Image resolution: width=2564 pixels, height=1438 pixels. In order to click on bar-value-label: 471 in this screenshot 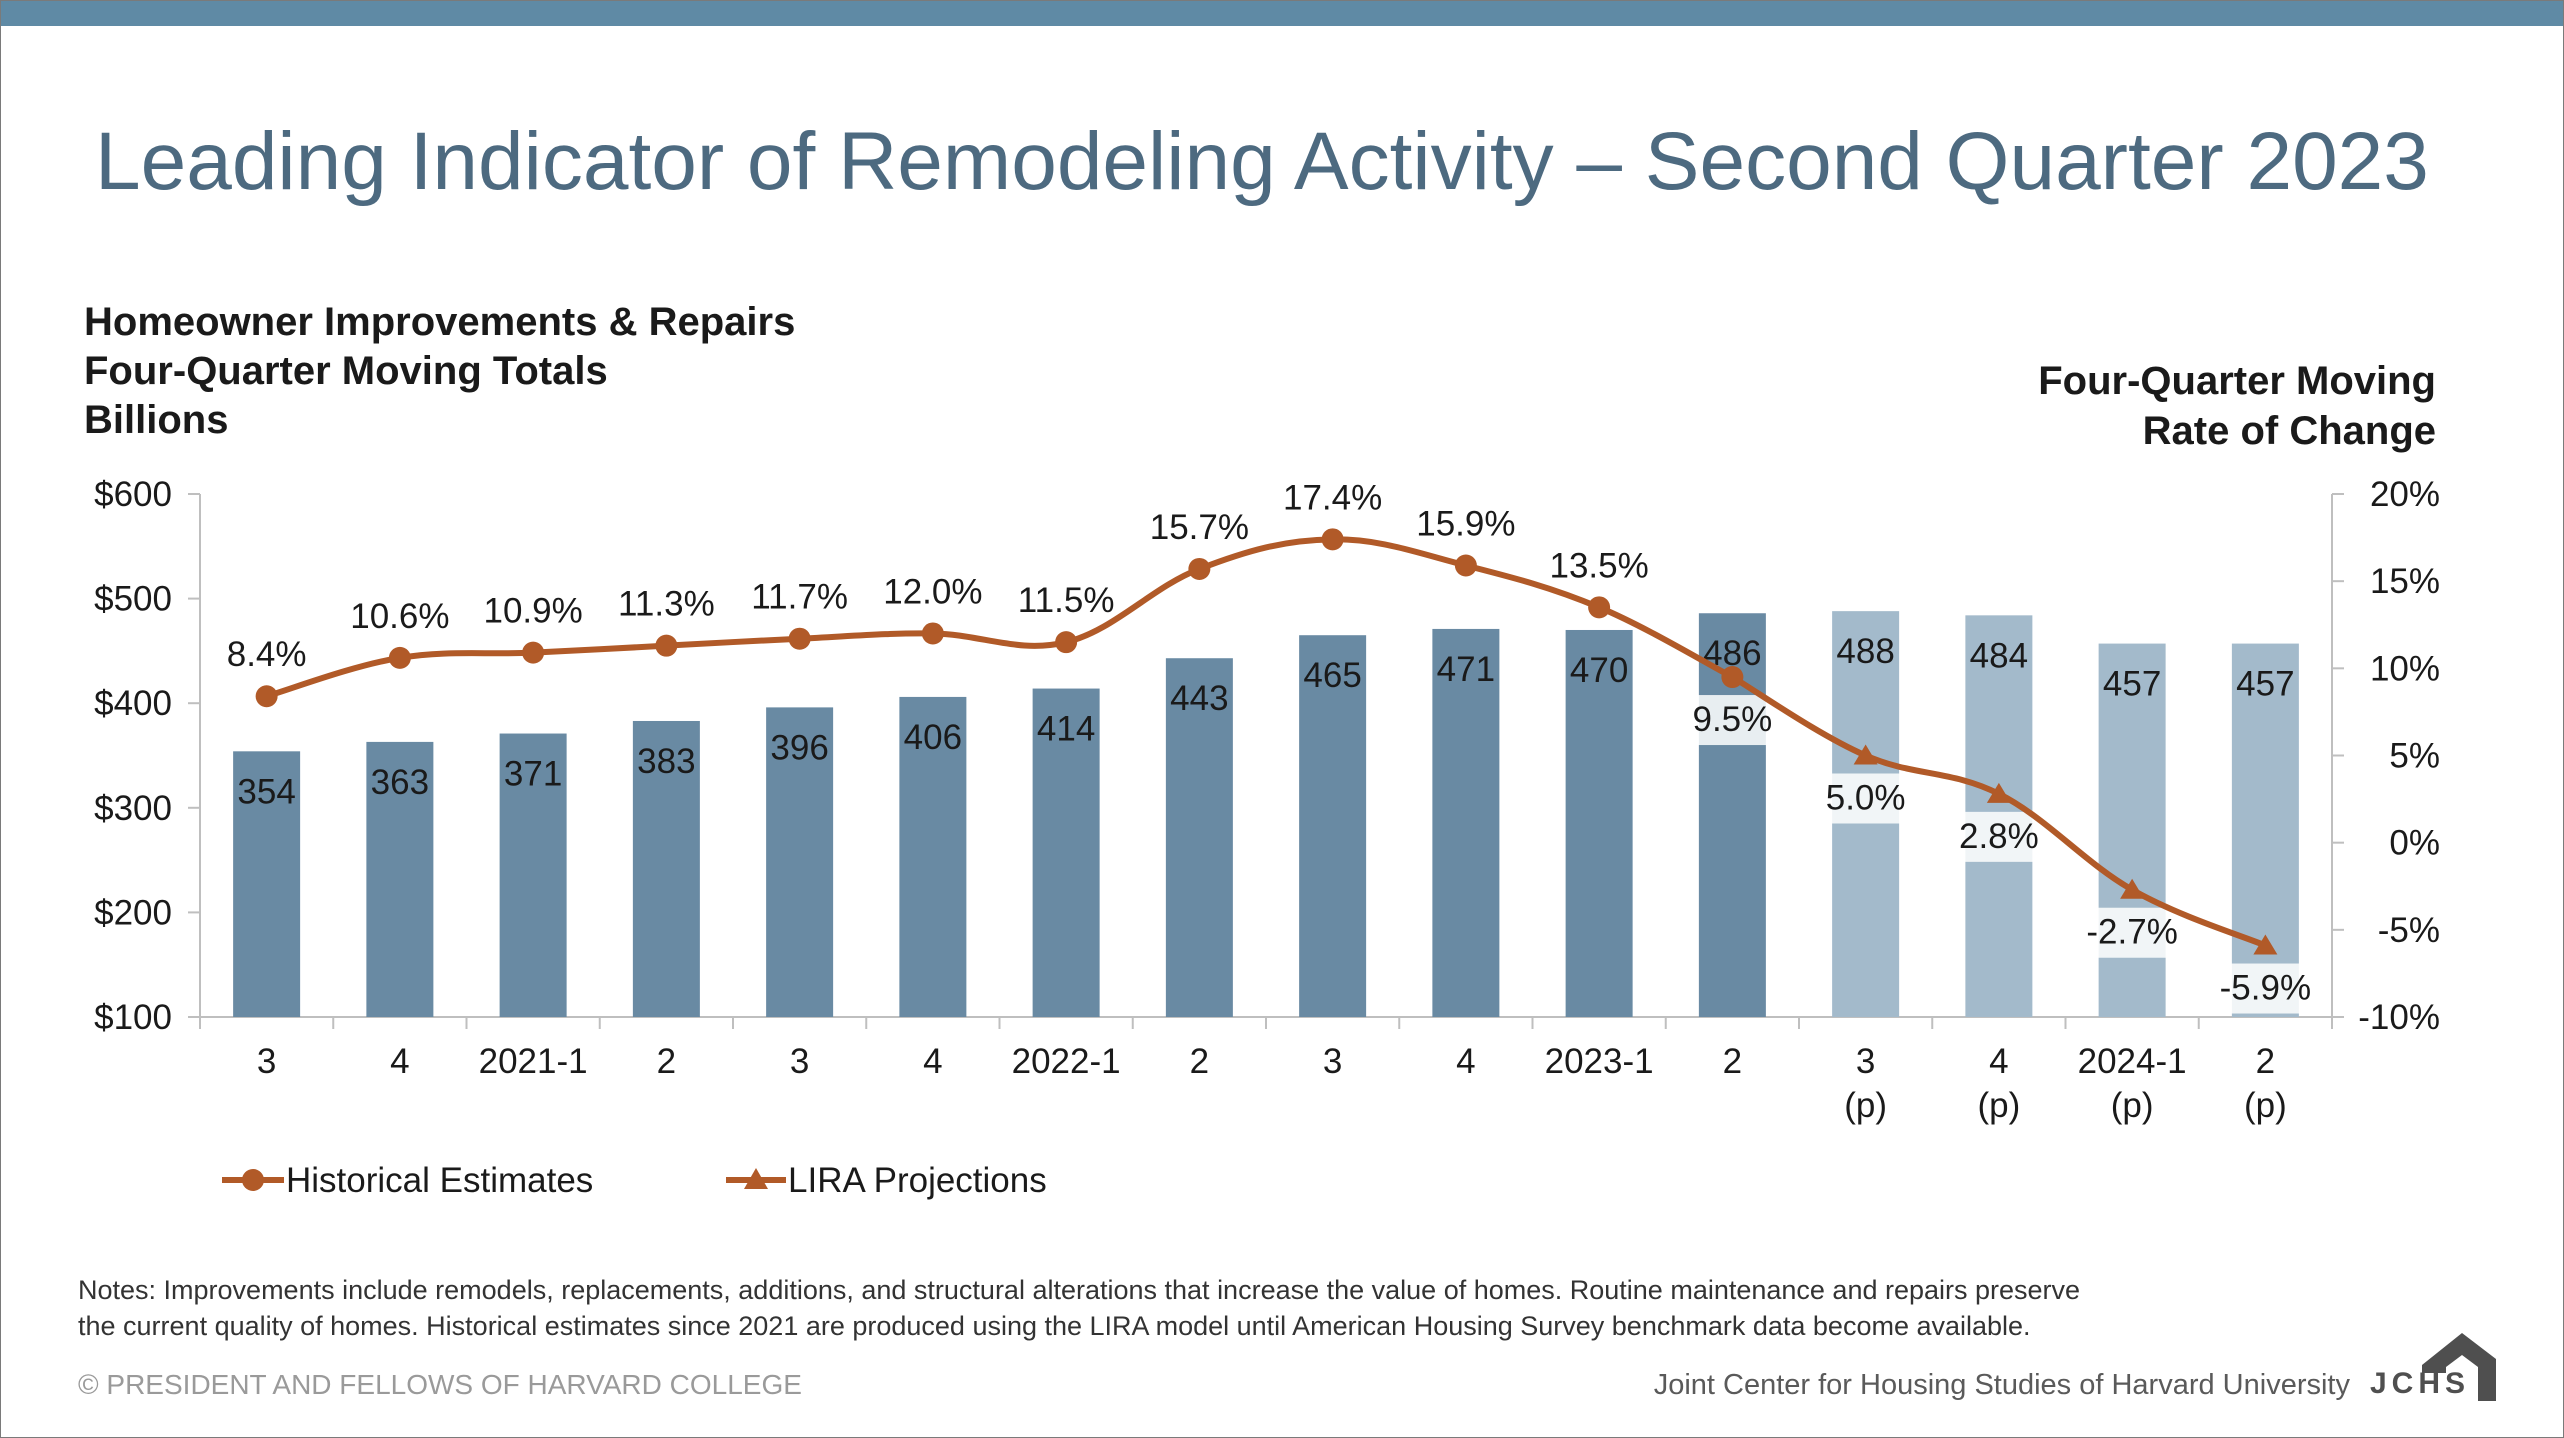, I will do `click(1466, 669)`.